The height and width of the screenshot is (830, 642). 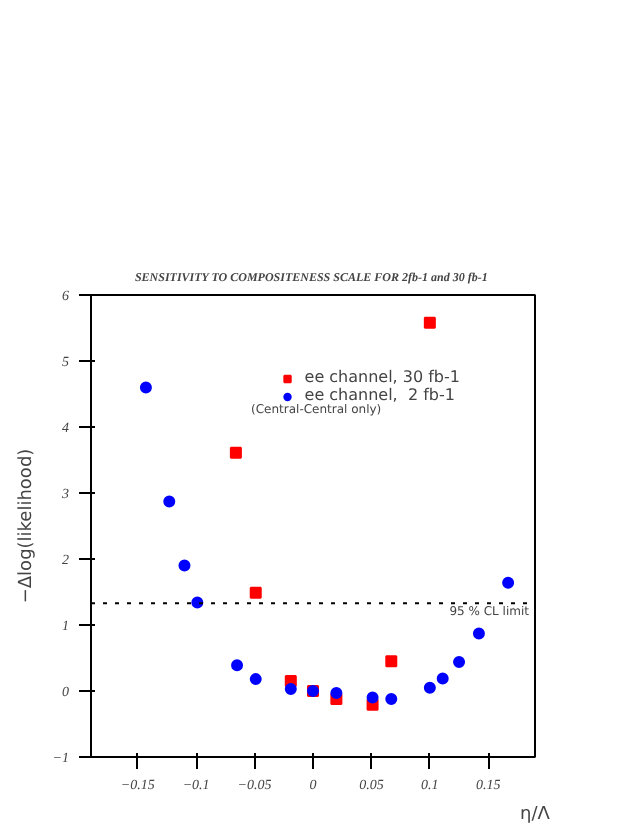 I want to click on legend-label: ee channel, 30 fb-1, so click(x=382, y=377).